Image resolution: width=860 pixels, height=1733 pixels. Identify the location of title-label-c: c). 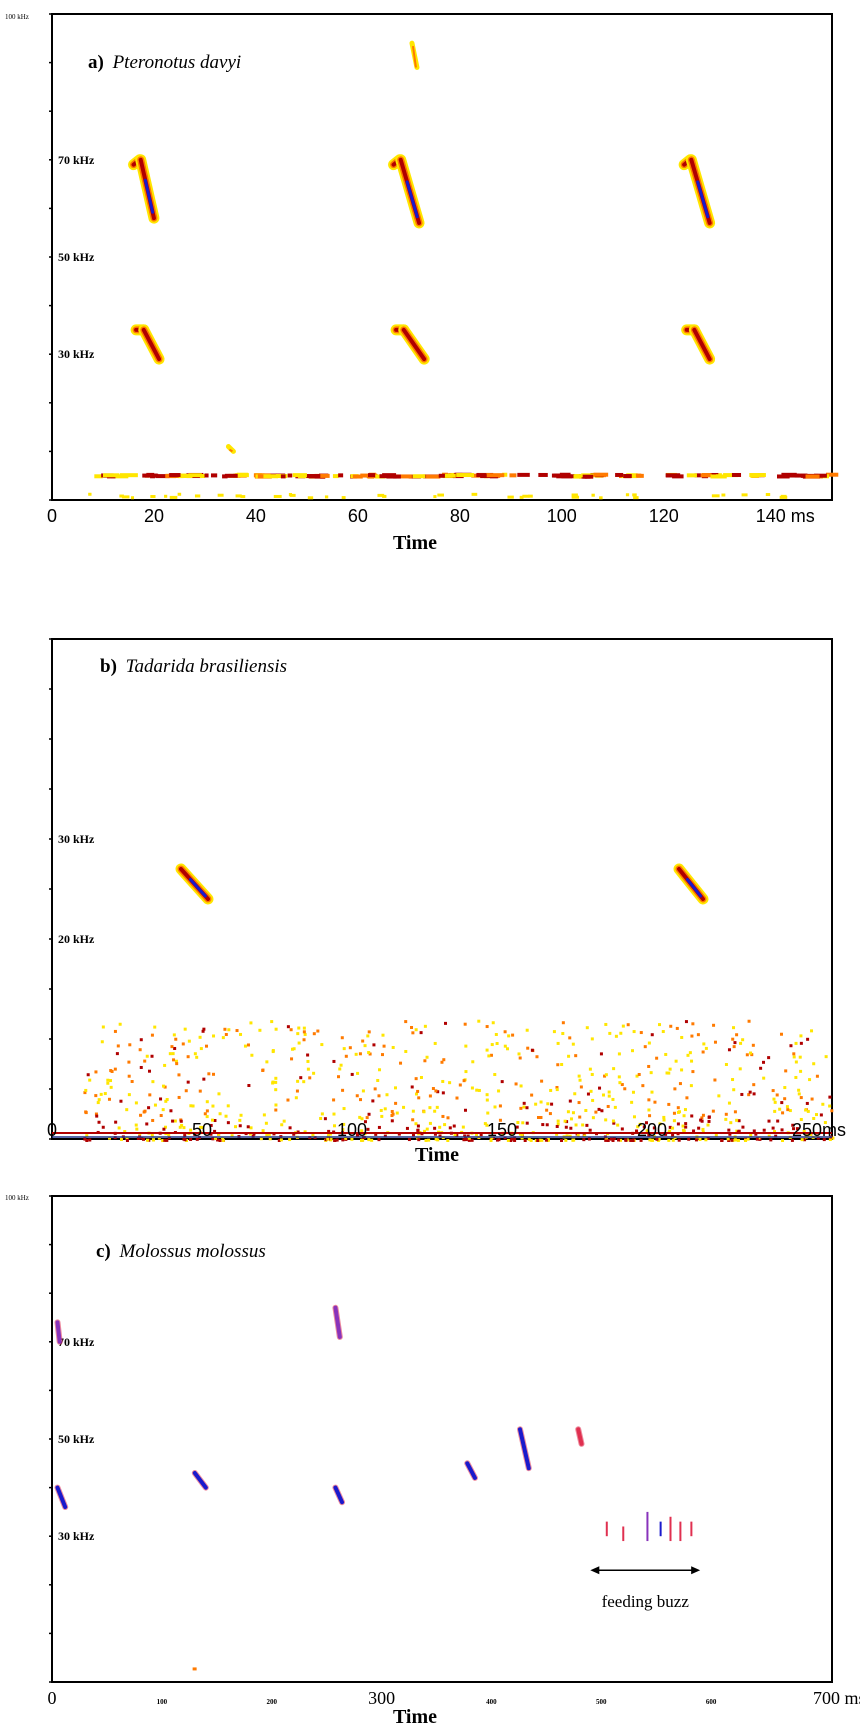
(103, 1251).